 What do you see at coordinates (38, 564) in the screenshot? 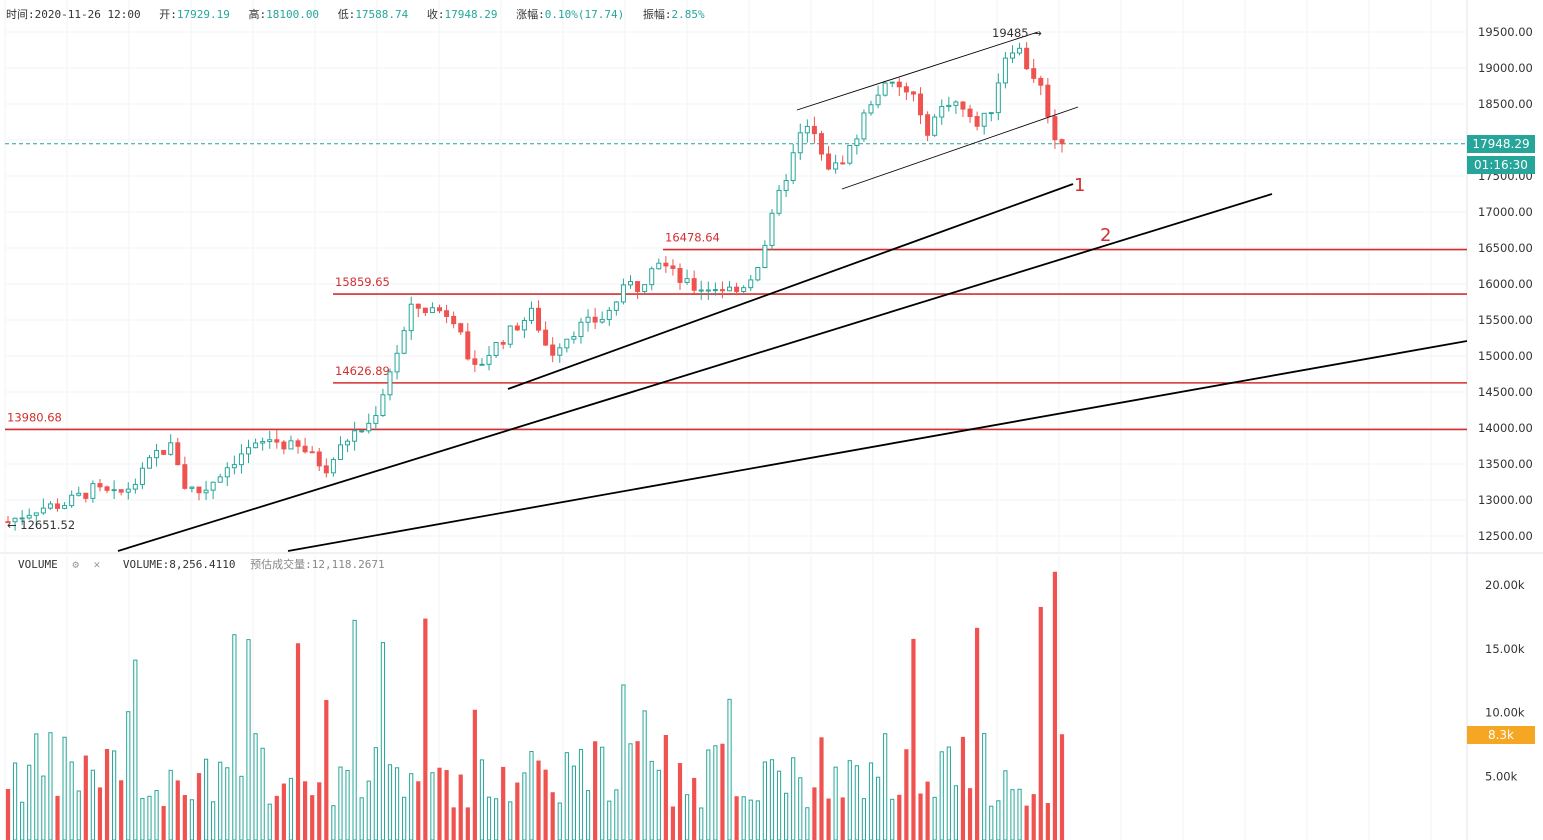
I see `volume-study-name: VOLUME` at bounding box center [38, 564].